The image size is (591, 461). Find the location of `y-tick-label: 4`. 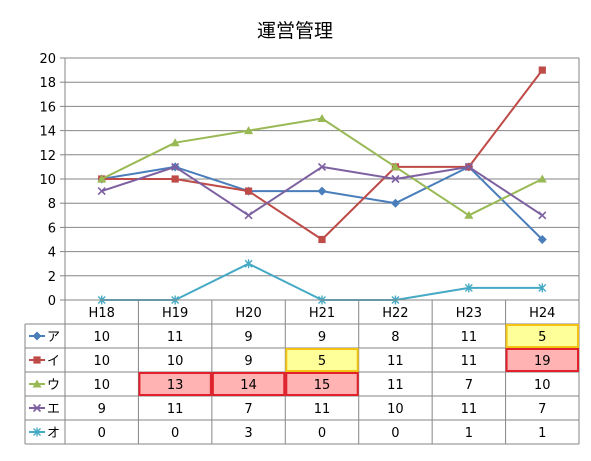

y-tick-label: 4 is located at coordinates (52, 253).